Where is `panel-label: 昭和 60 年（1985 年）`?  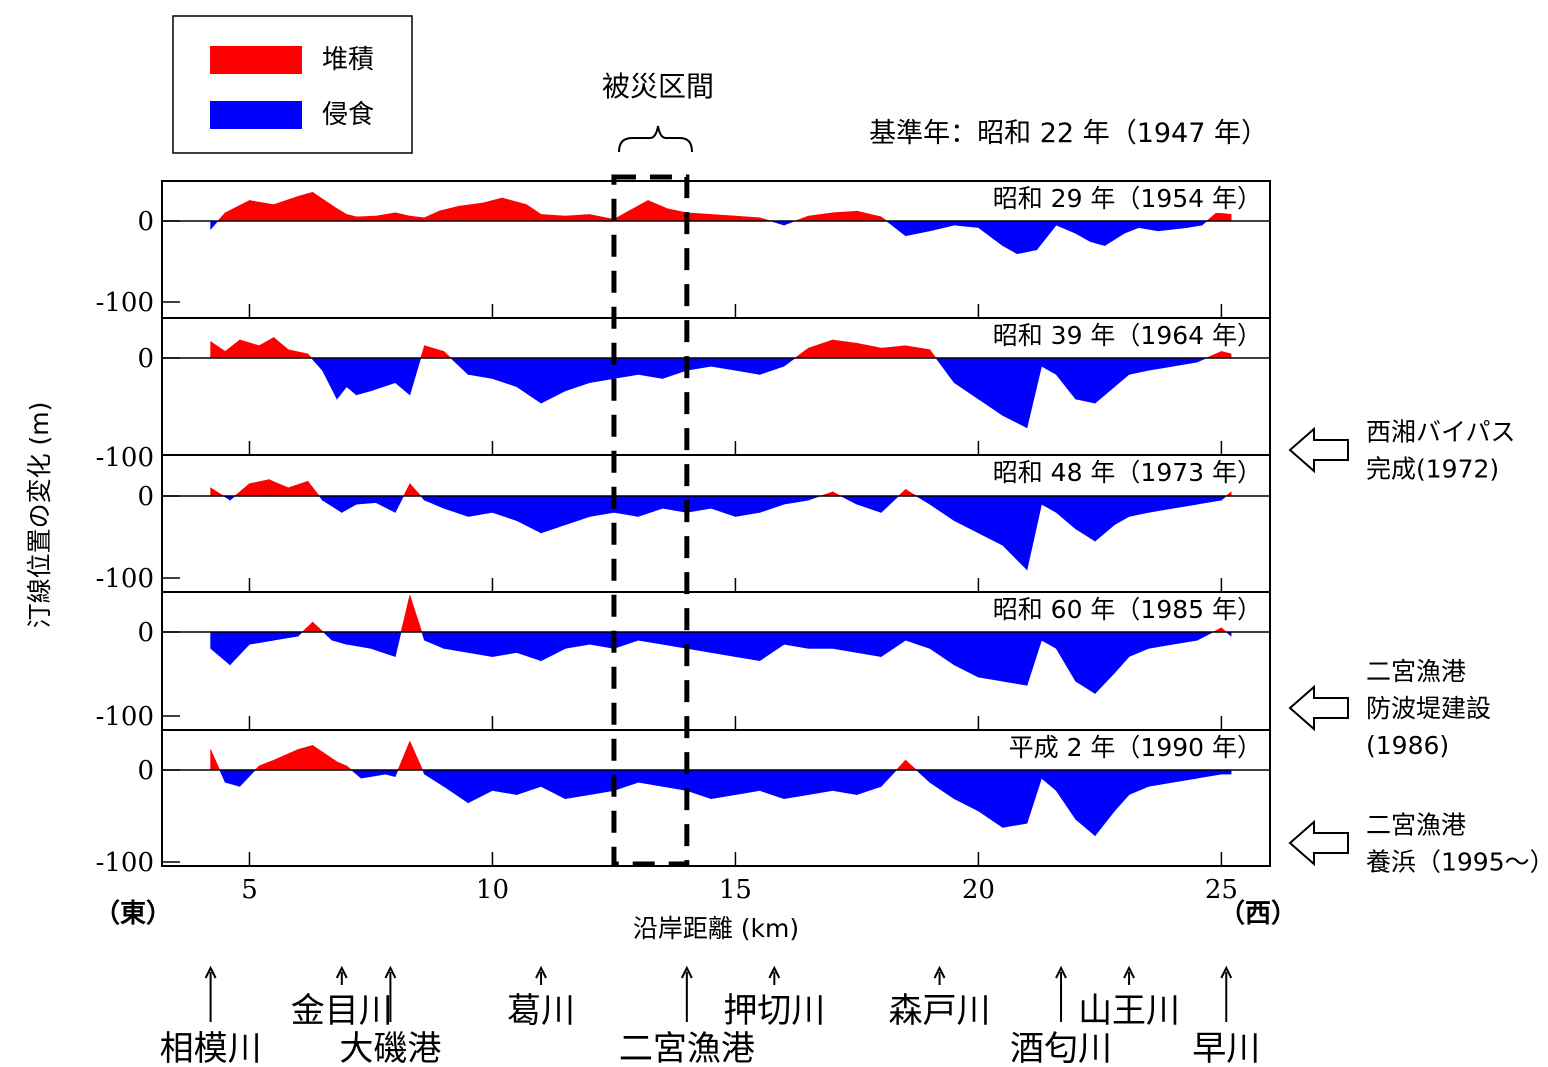
panel-label: 昭和 60 年（1985 年） is located at coordinates (1127, 609).